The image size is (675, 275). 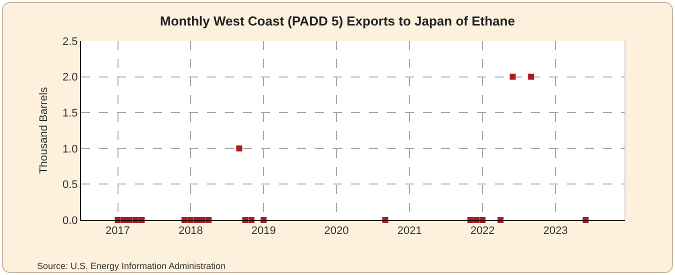 What do you see at coordinates (118, 231) in the screenshot?
I see `x-tick-label: 2017` at bounding box center [118, 231].